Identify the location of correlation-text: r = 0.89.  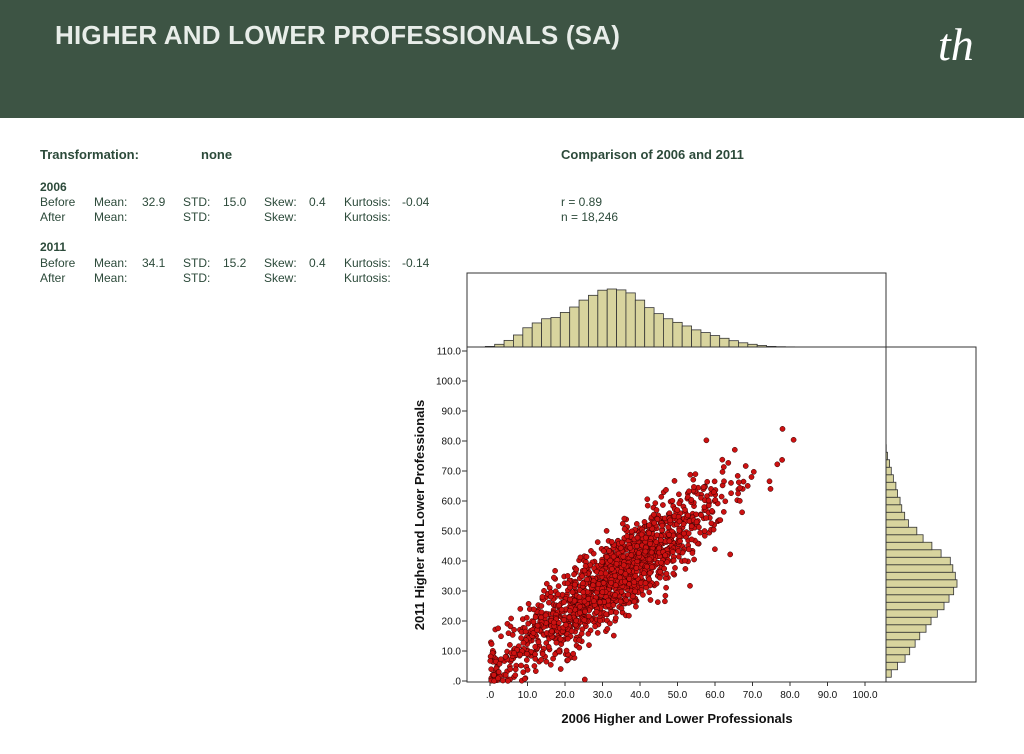
(582, 202).